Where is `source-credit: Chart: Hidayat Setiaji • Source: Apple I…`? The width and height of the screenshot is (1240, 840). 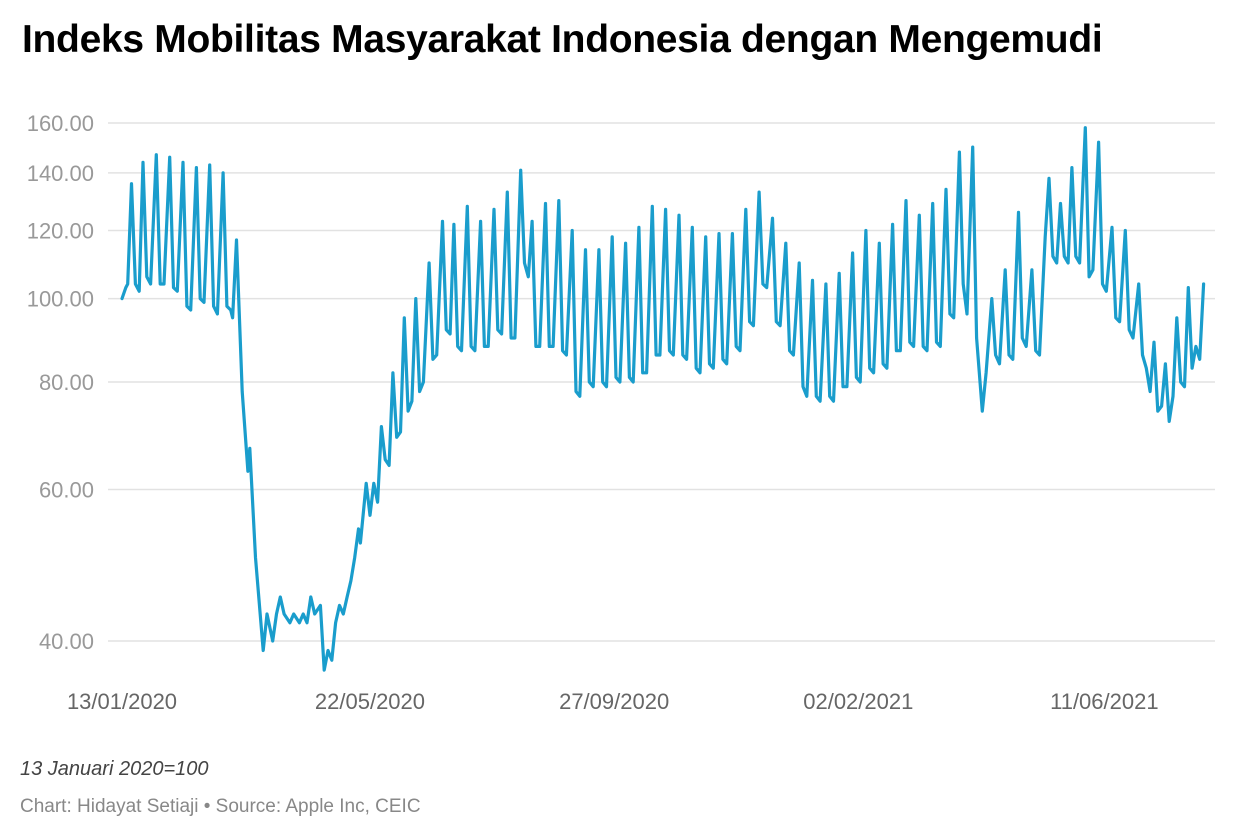 source-credit: Chart: Hidayat Setiaji • Source: Apple I… is located at coordinates (220, 806).